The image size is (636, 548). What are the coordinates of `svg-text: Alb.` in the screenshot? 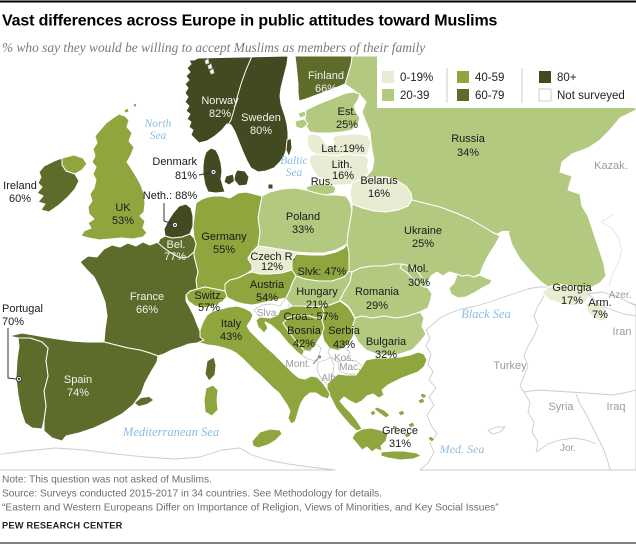 It's located at (329, 378).